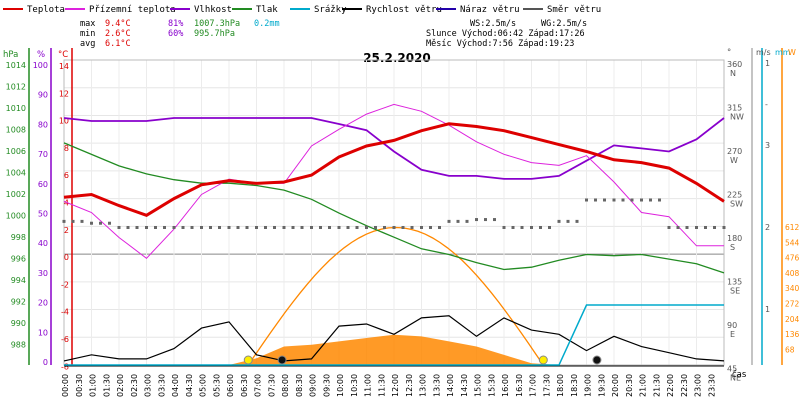 This screenshot has width=800, height=400. I want to click on tick-time: 10:30, so click(354, 385).